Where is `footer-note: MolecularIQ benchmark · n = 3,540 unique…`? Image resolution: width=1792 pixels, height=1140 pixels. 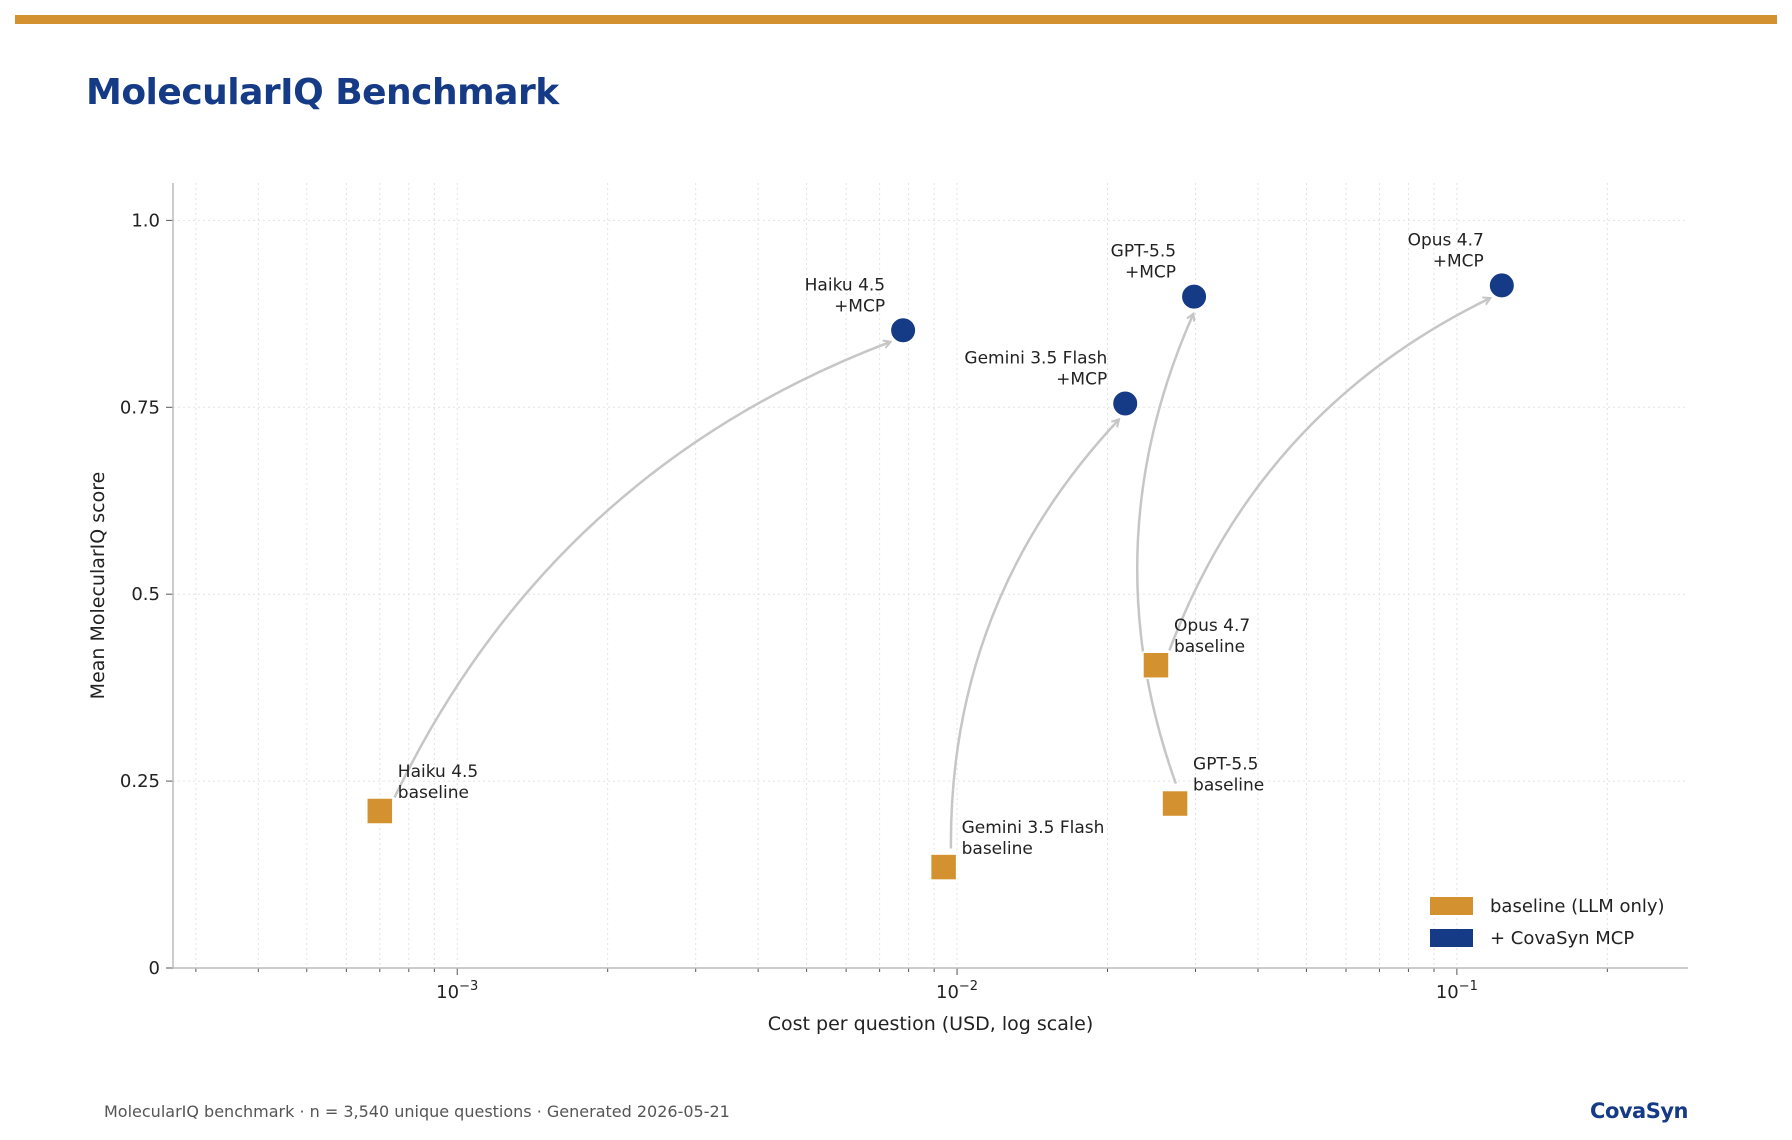 footer-note: MolecularIQ benchmark · n = 3,540 unique… is located at coordinates (417, 1111).